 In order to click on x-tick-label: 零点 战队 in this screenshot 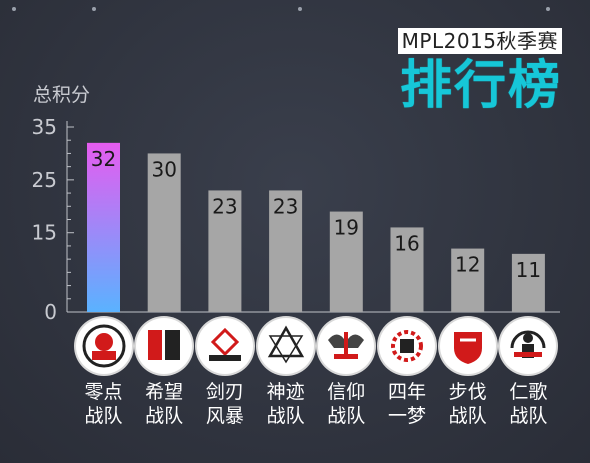, I will do `click(103, 404)`.